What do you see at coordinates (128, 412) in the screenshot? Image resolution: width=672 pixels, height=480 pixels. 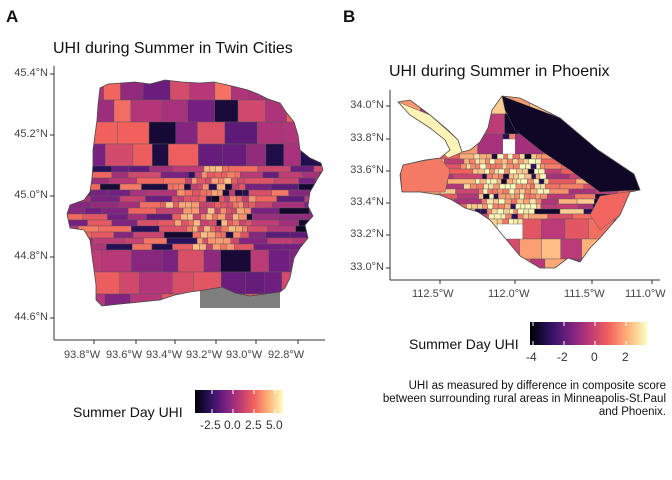 I see `panel-a-legend-title: Summer Day UHI` at bounding box center [128, 412].